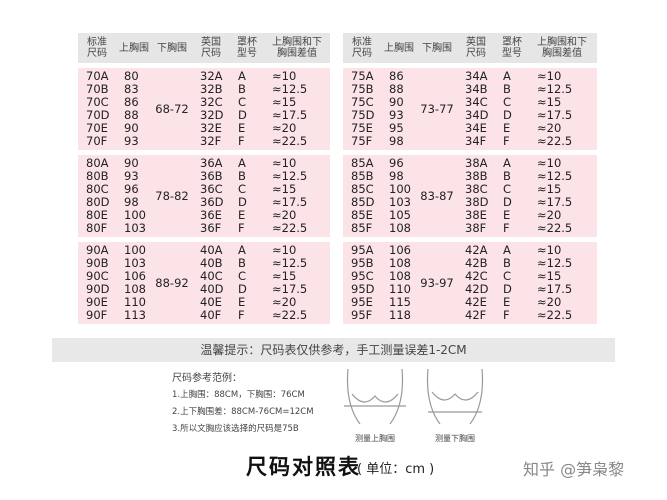 Image resolution: width=667 pixels, height=500 pixels. Describe the element at coordinates (476, 163) in the screenshot. I see `cell: 38A` at that location.